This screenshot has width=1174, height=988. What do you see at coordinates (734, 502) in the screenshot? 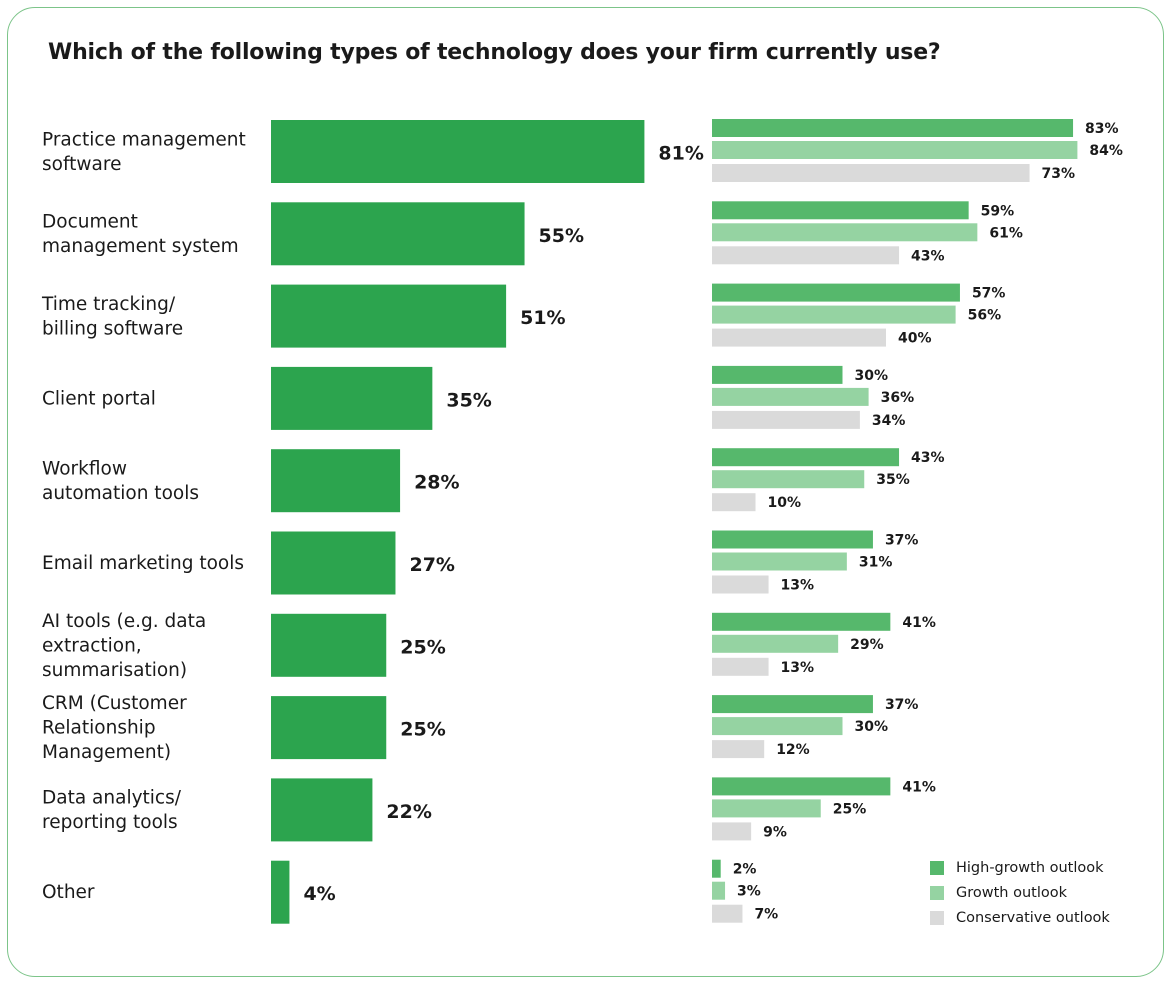
I see `bar-conservative-outlook-workflow-automation-tools` at bounding box center [734, 502].